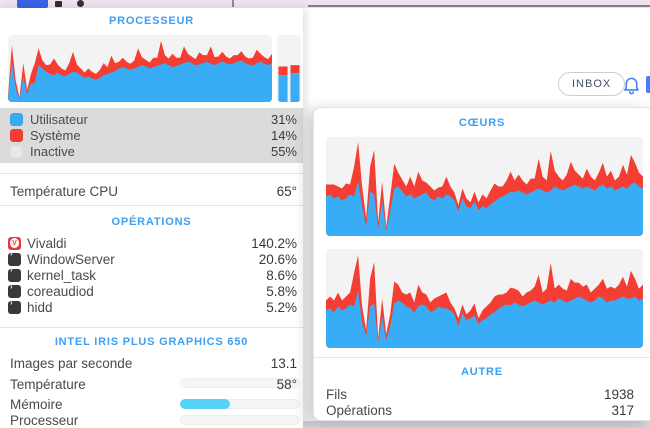 The height and width of the screenshot is (428, 650). Describe the element at coordinates (482, 394) in the screenshot. I see `threads-row: Fils 1938` at that location.